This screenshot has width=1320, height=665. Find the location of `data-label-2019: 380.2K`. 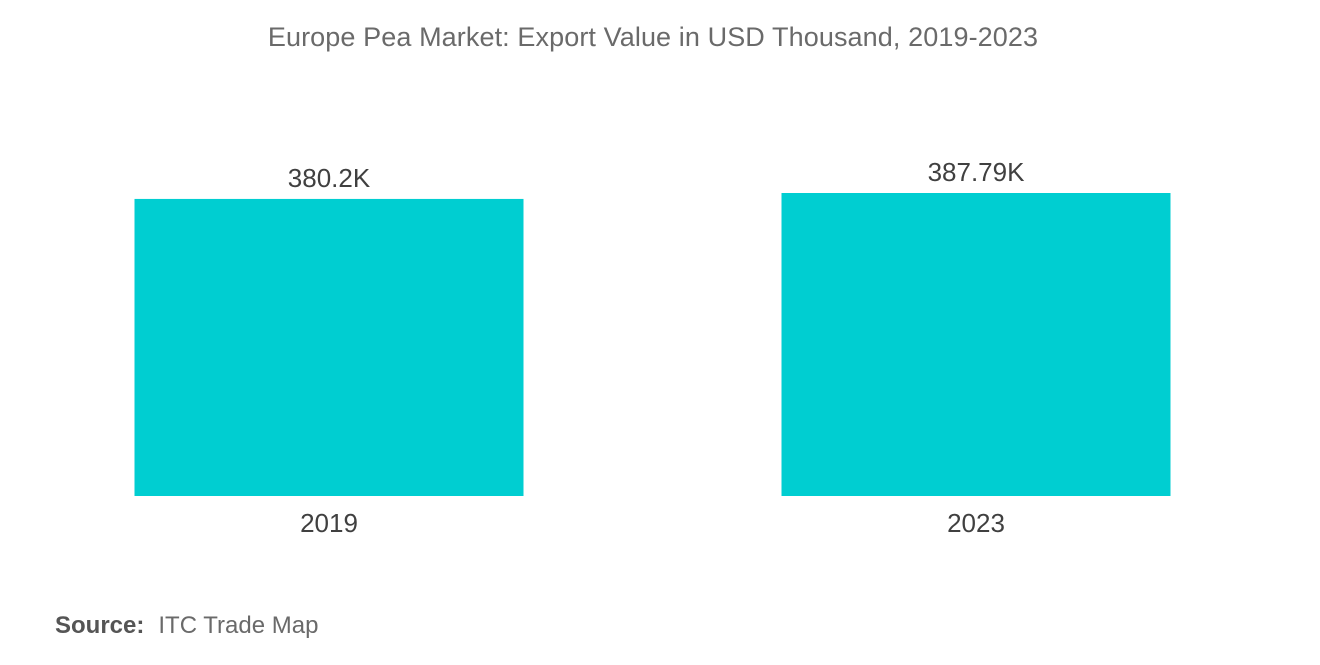

data-label-2019: 380.2K is located at coordinates (329, 178).